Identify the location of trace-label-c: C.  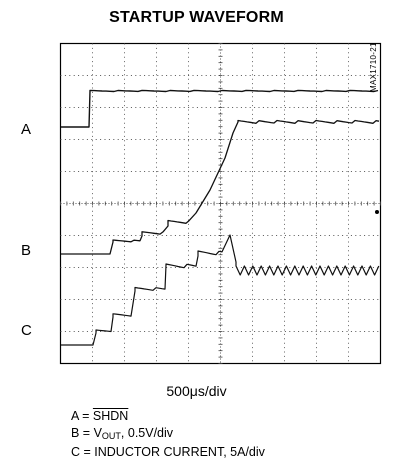
(26, 330).